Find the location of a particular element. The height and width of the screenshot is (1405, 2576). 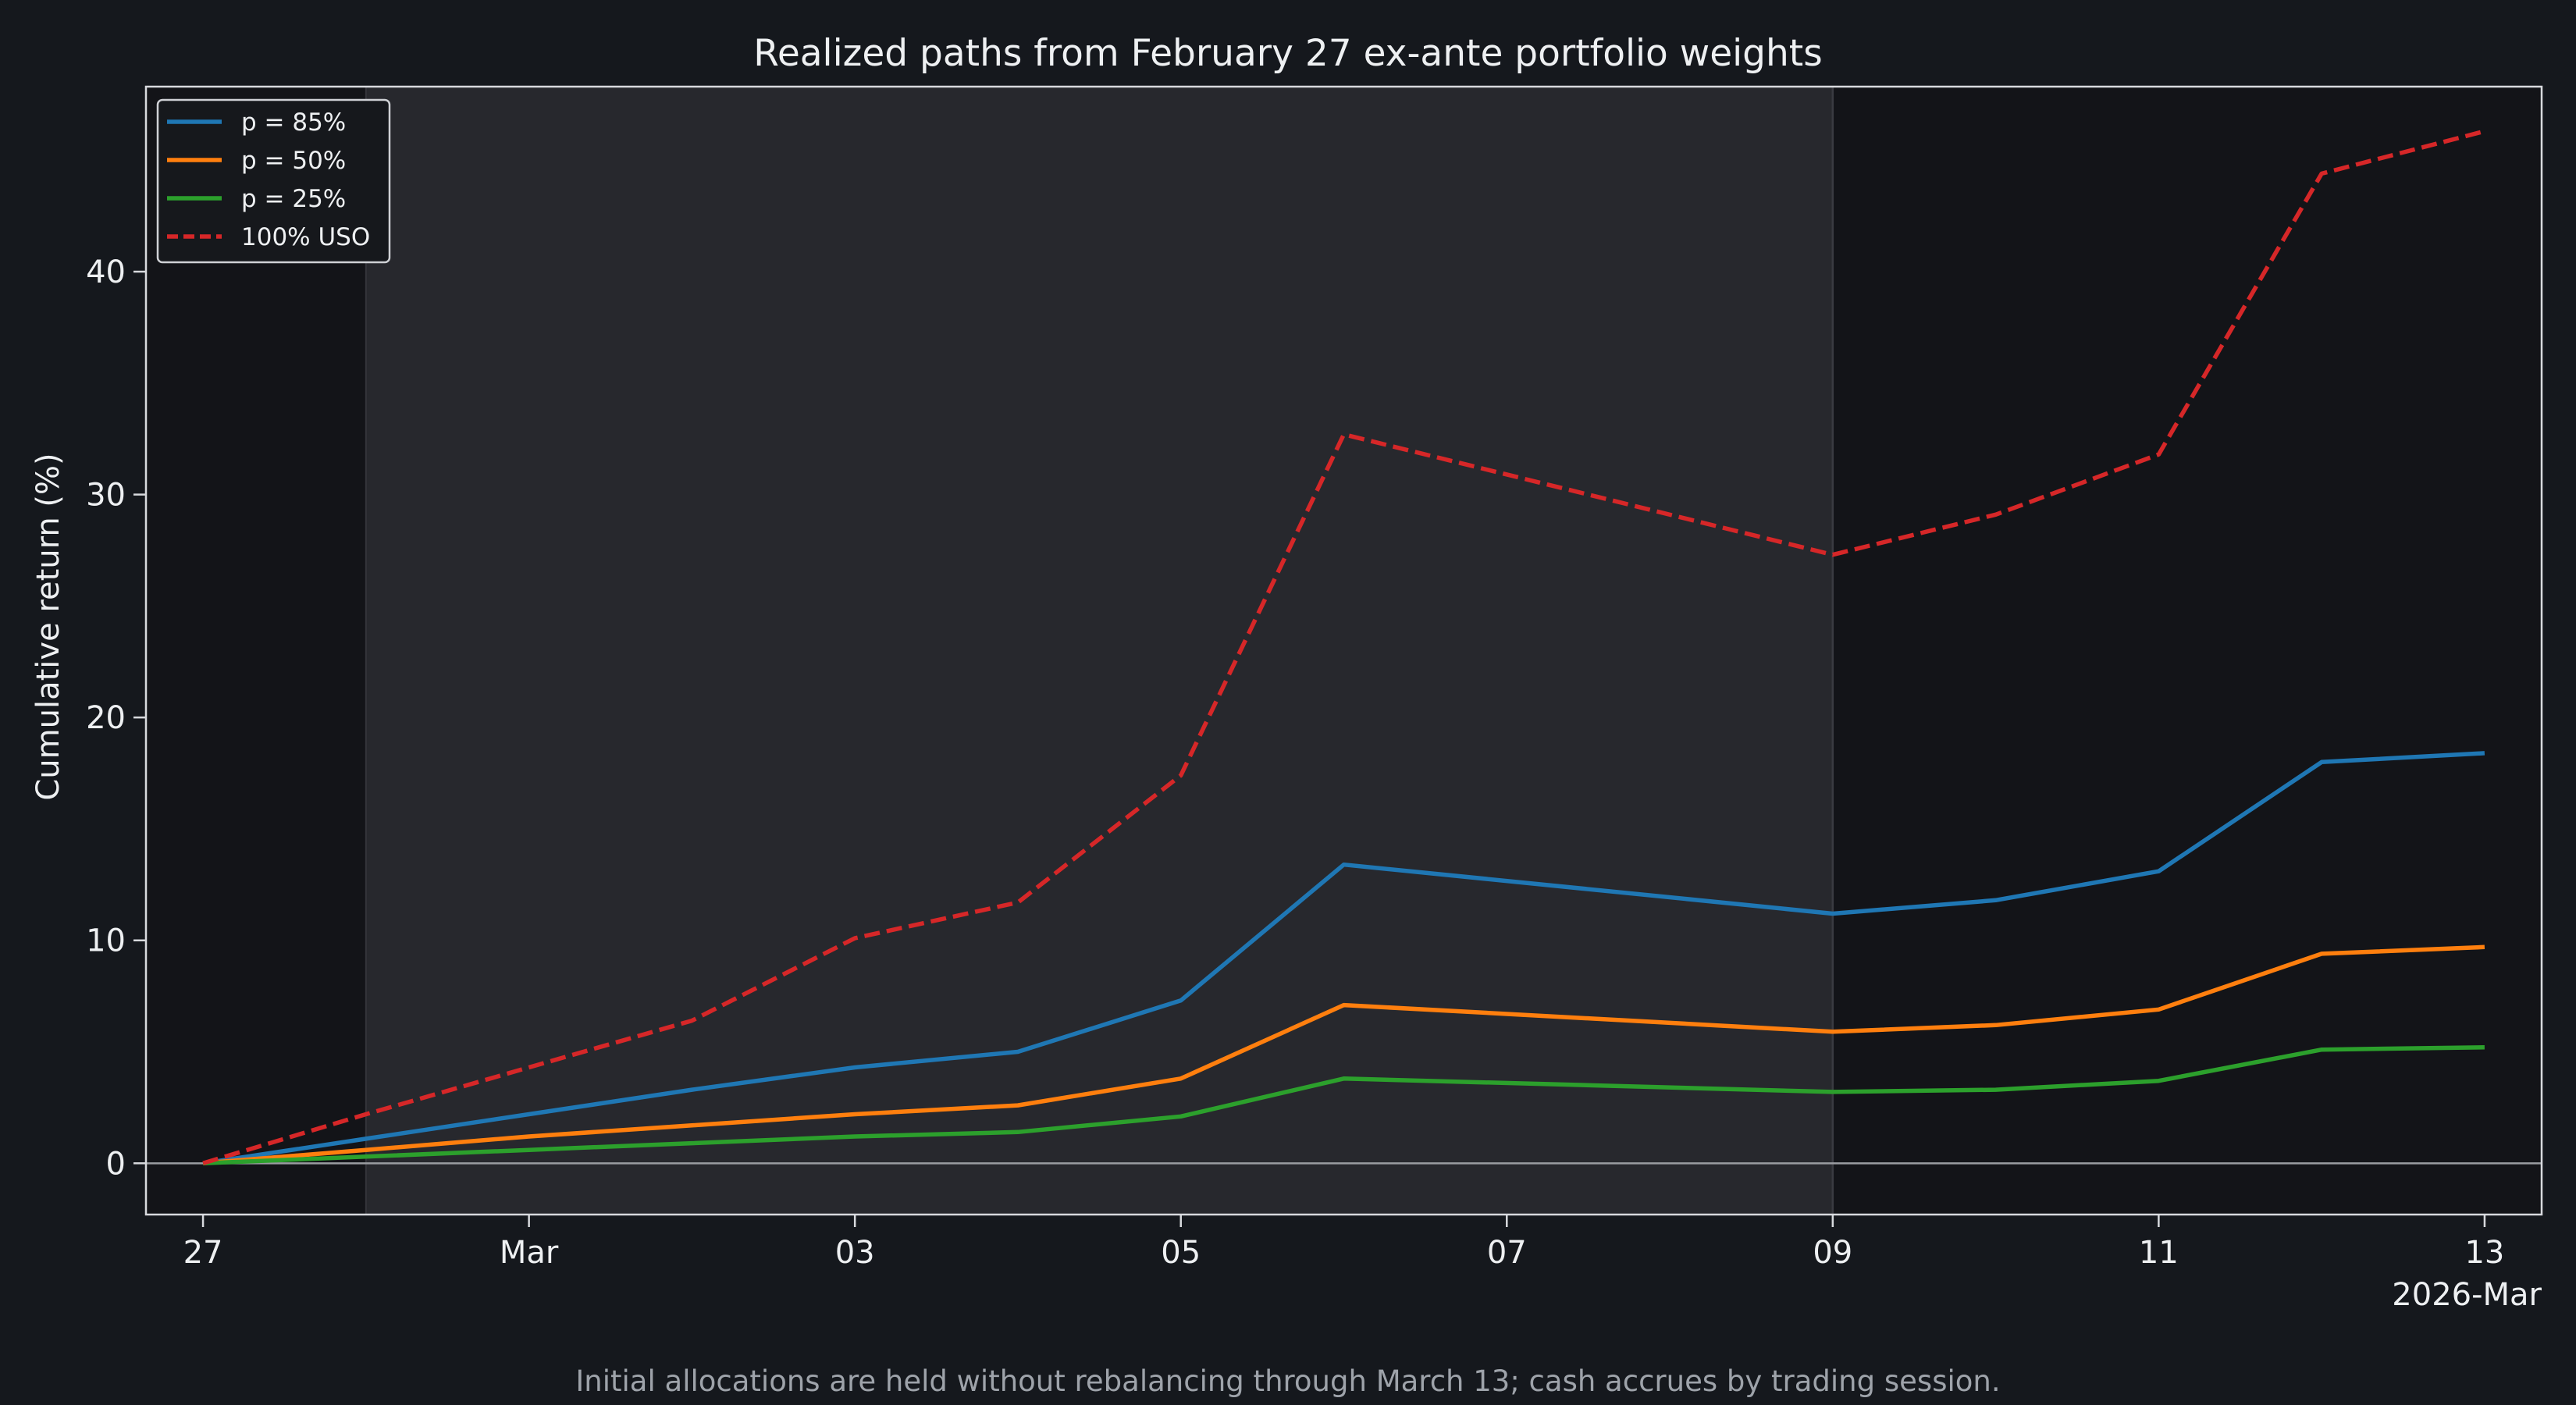

x-tick-label: Mar is located at coordinates (529, 1253).